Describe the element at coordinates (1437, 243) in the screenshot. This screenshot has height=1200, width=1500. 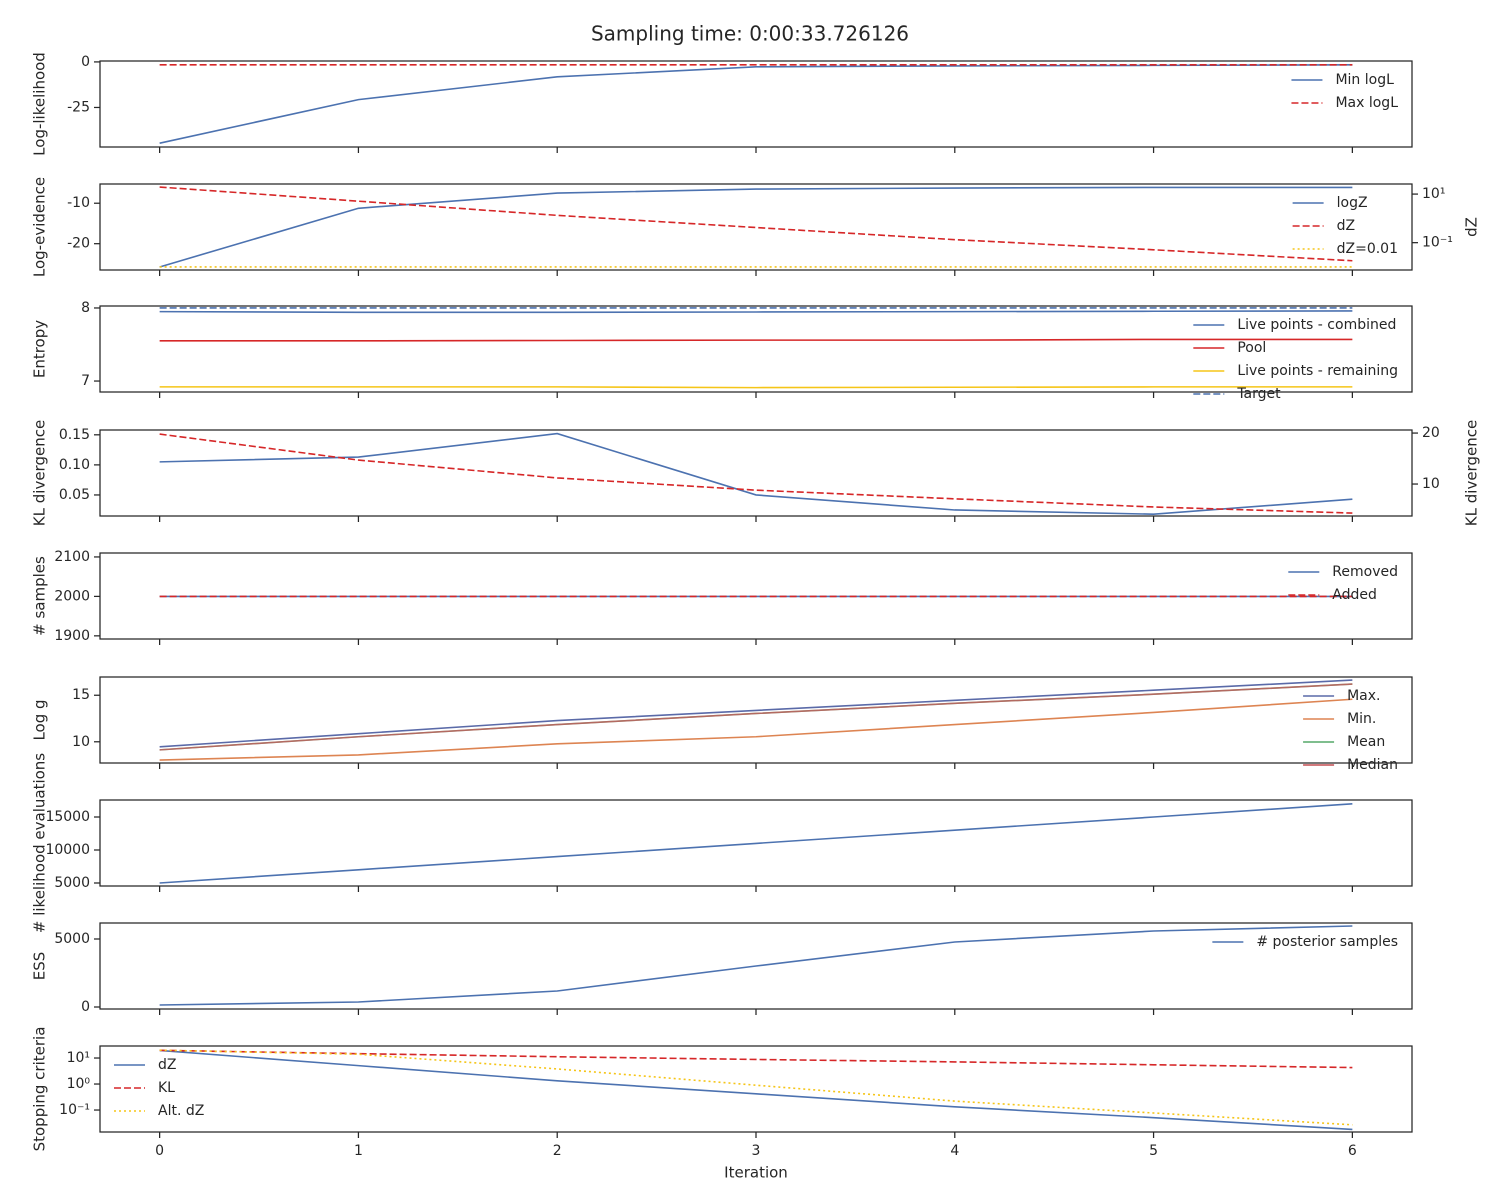
I see `y2-tick-label: 10⁻¹` at that location.